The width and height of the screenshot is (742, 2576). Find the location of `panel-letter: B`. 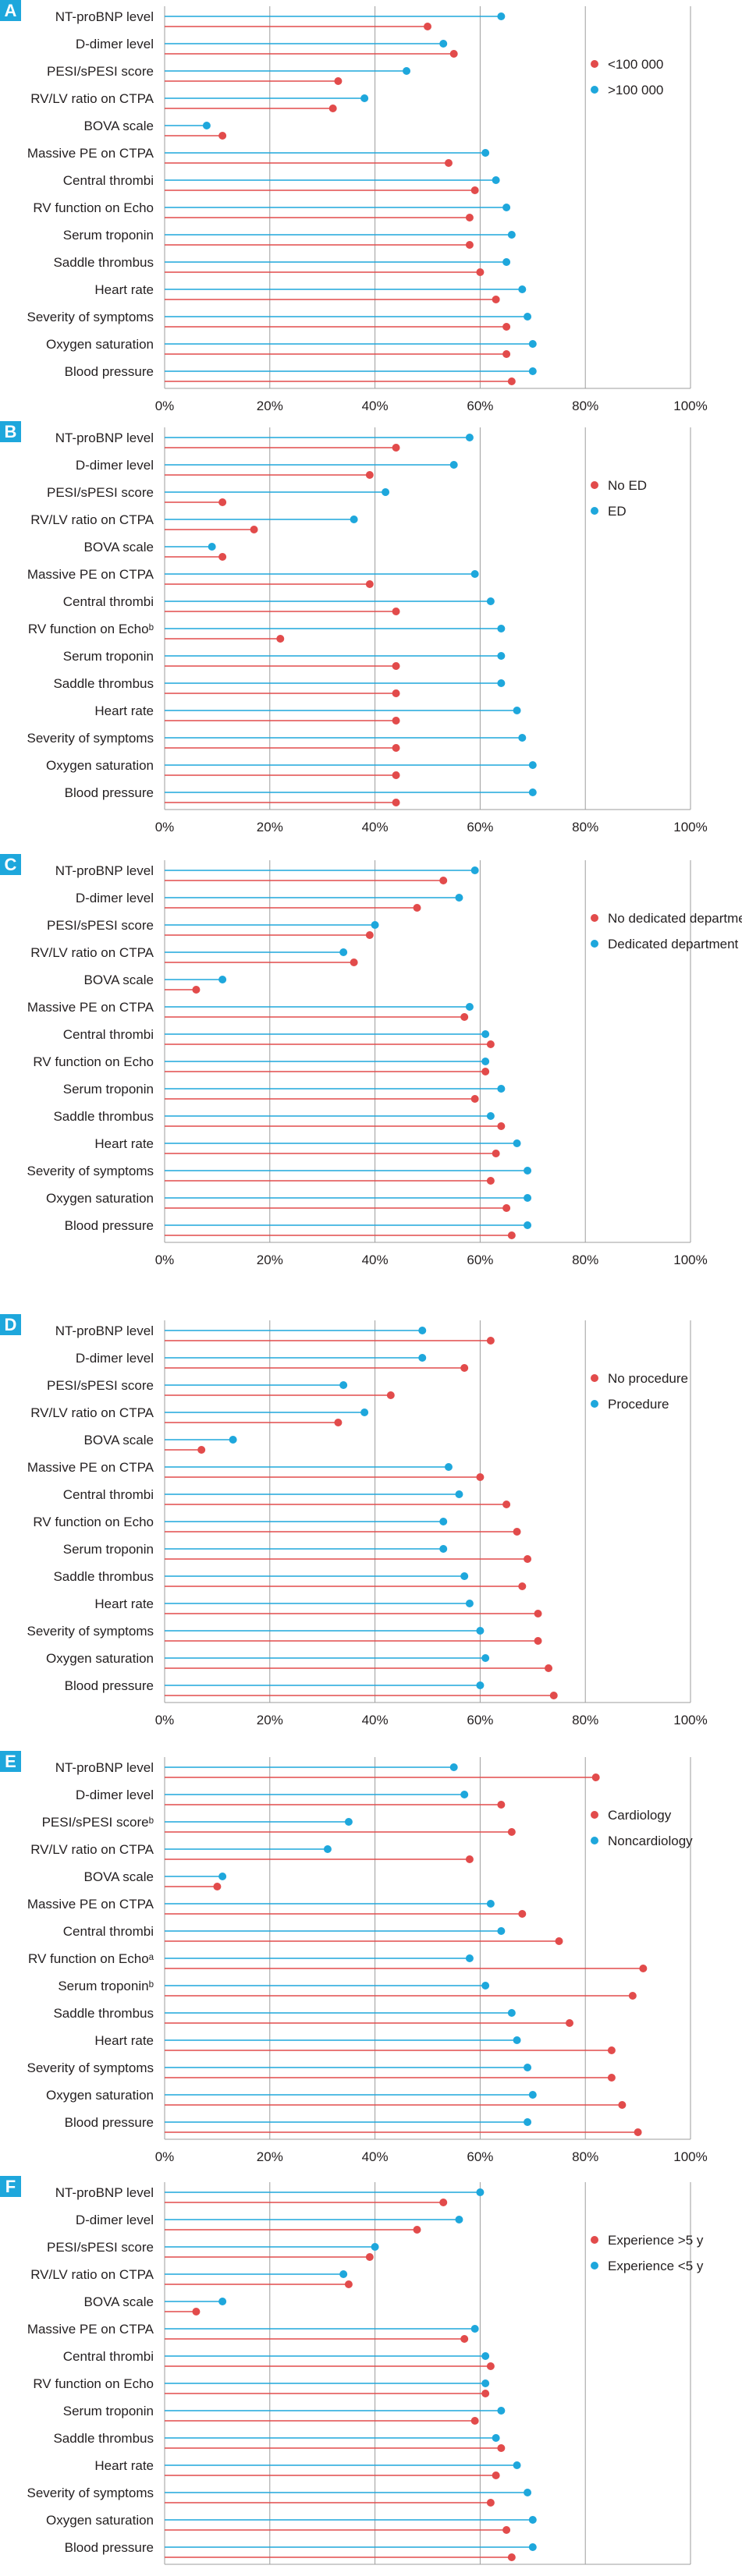

panel-letter: B is located at coordinates (11, 431).